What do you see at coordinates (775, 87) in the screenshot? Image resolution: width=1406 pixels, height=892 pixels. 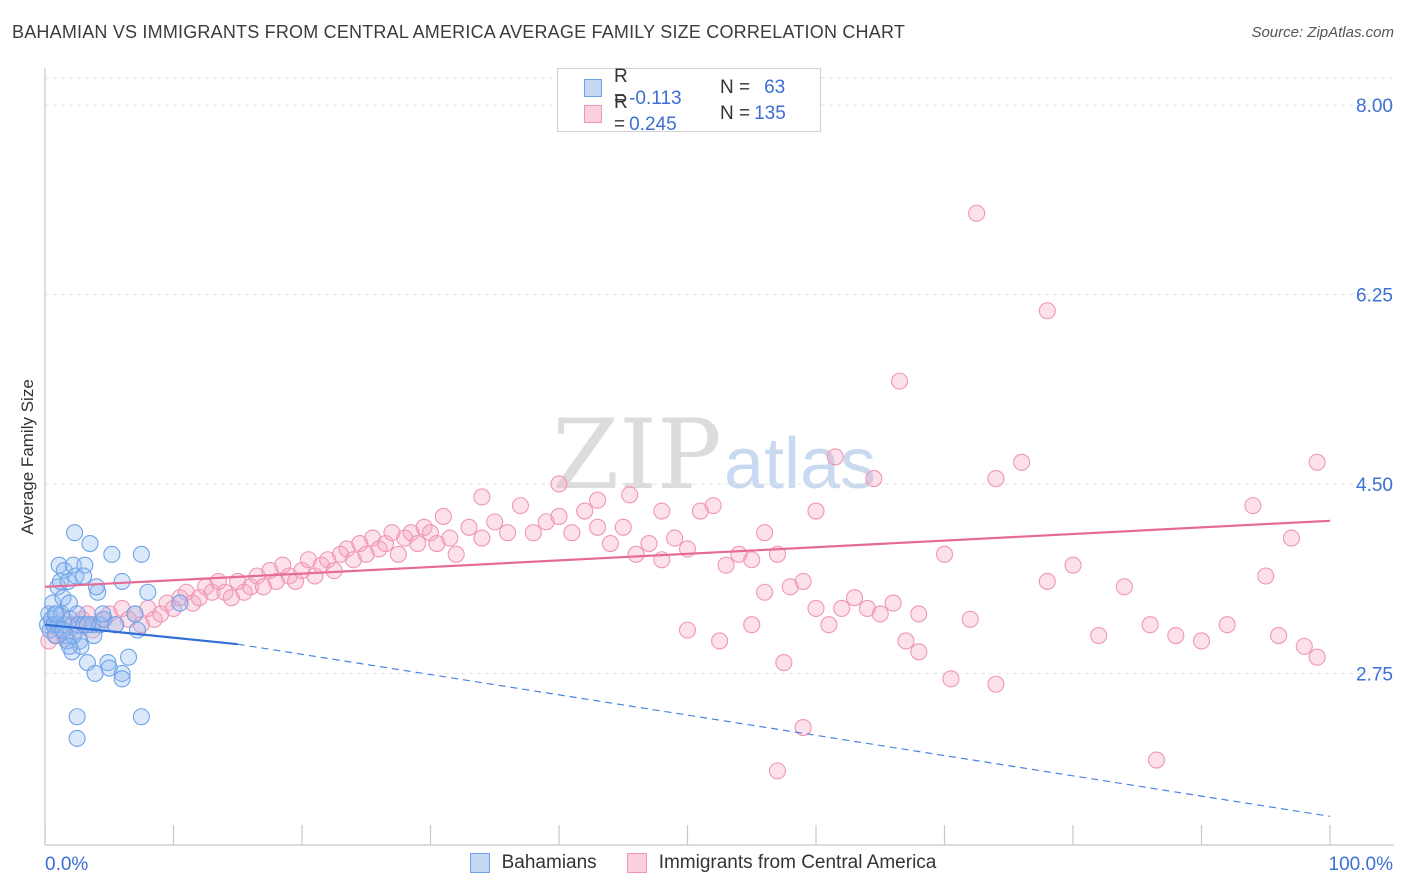 I see `n-value: 63` at bounding box center [775, 87].